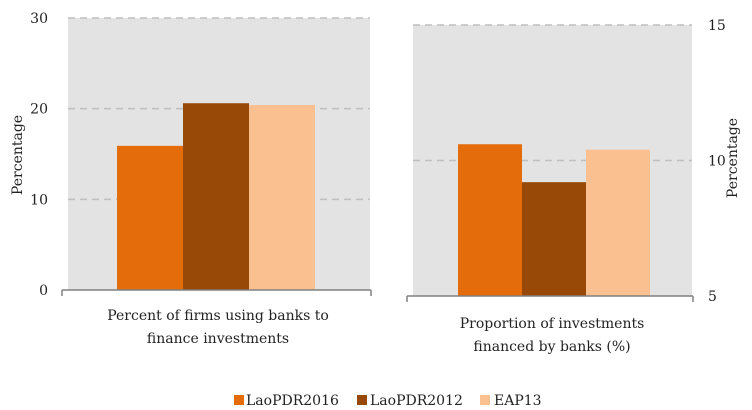 This screenshot has height=410, width=752. What do you see at coordinates (218, 316) in the screenshot?
I see `x-category-label: Percent of firms using banks to` at bounding box center [218, 316].